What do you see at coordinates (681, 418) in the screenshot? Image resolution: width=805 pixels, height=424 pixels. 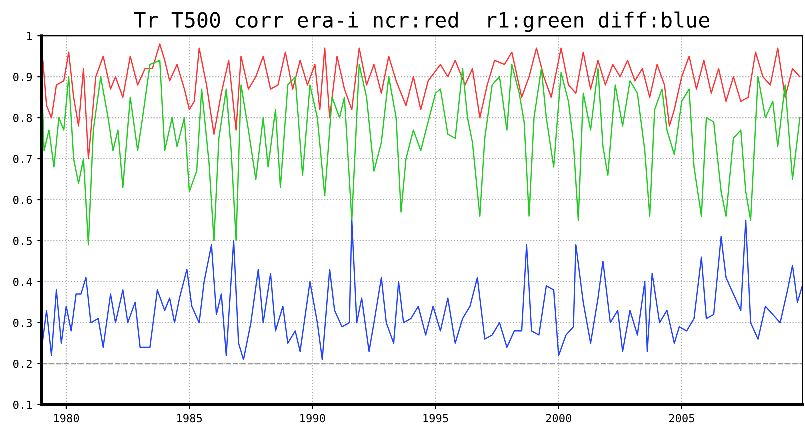 I see `x-tick-label: 2005` at bounding box center [681, 418].